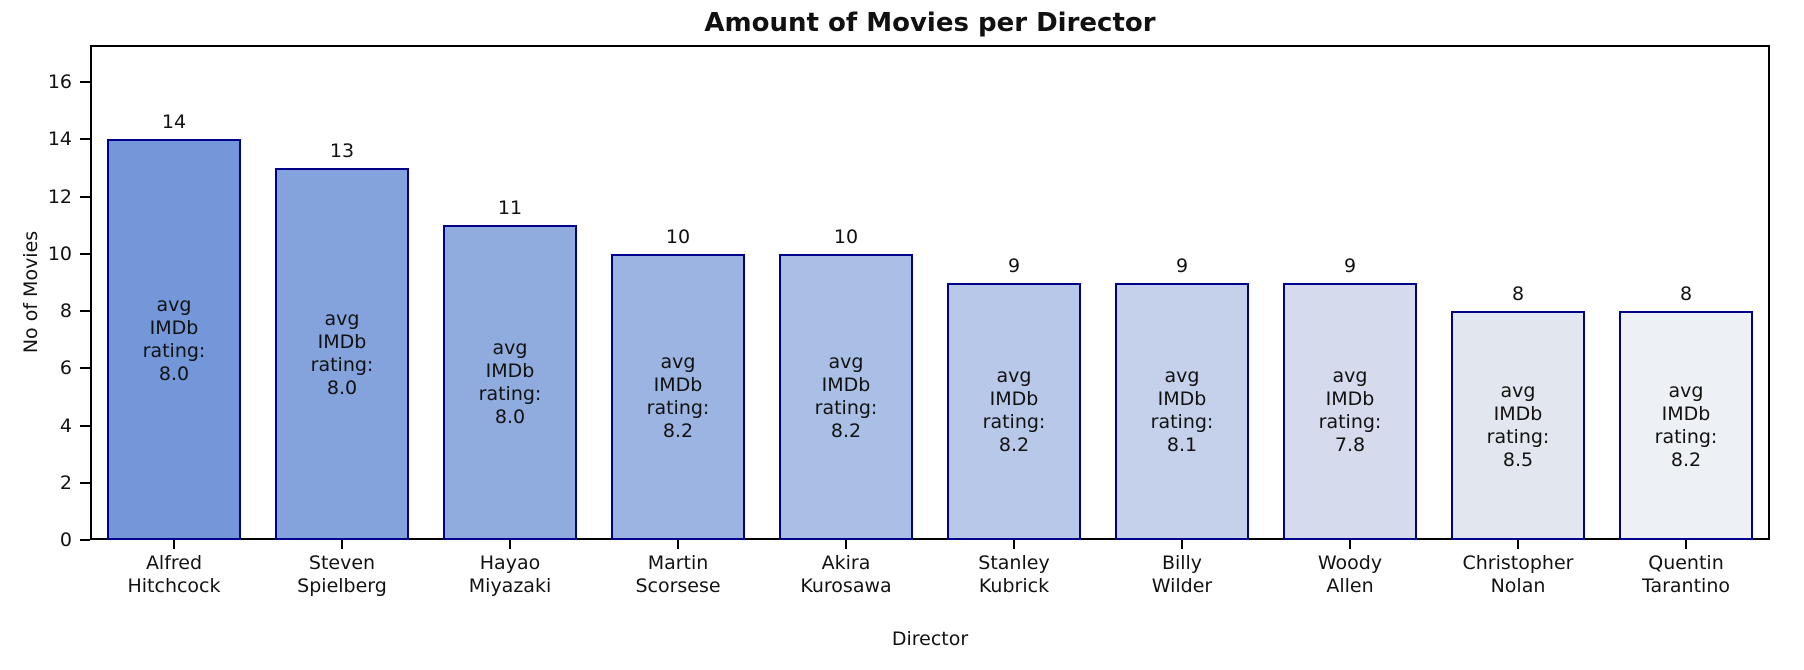 The height and width of the screenshot is (670, 1804). I want to click on bar: avg IMDb rating: 8.1, so click(1182, 411).